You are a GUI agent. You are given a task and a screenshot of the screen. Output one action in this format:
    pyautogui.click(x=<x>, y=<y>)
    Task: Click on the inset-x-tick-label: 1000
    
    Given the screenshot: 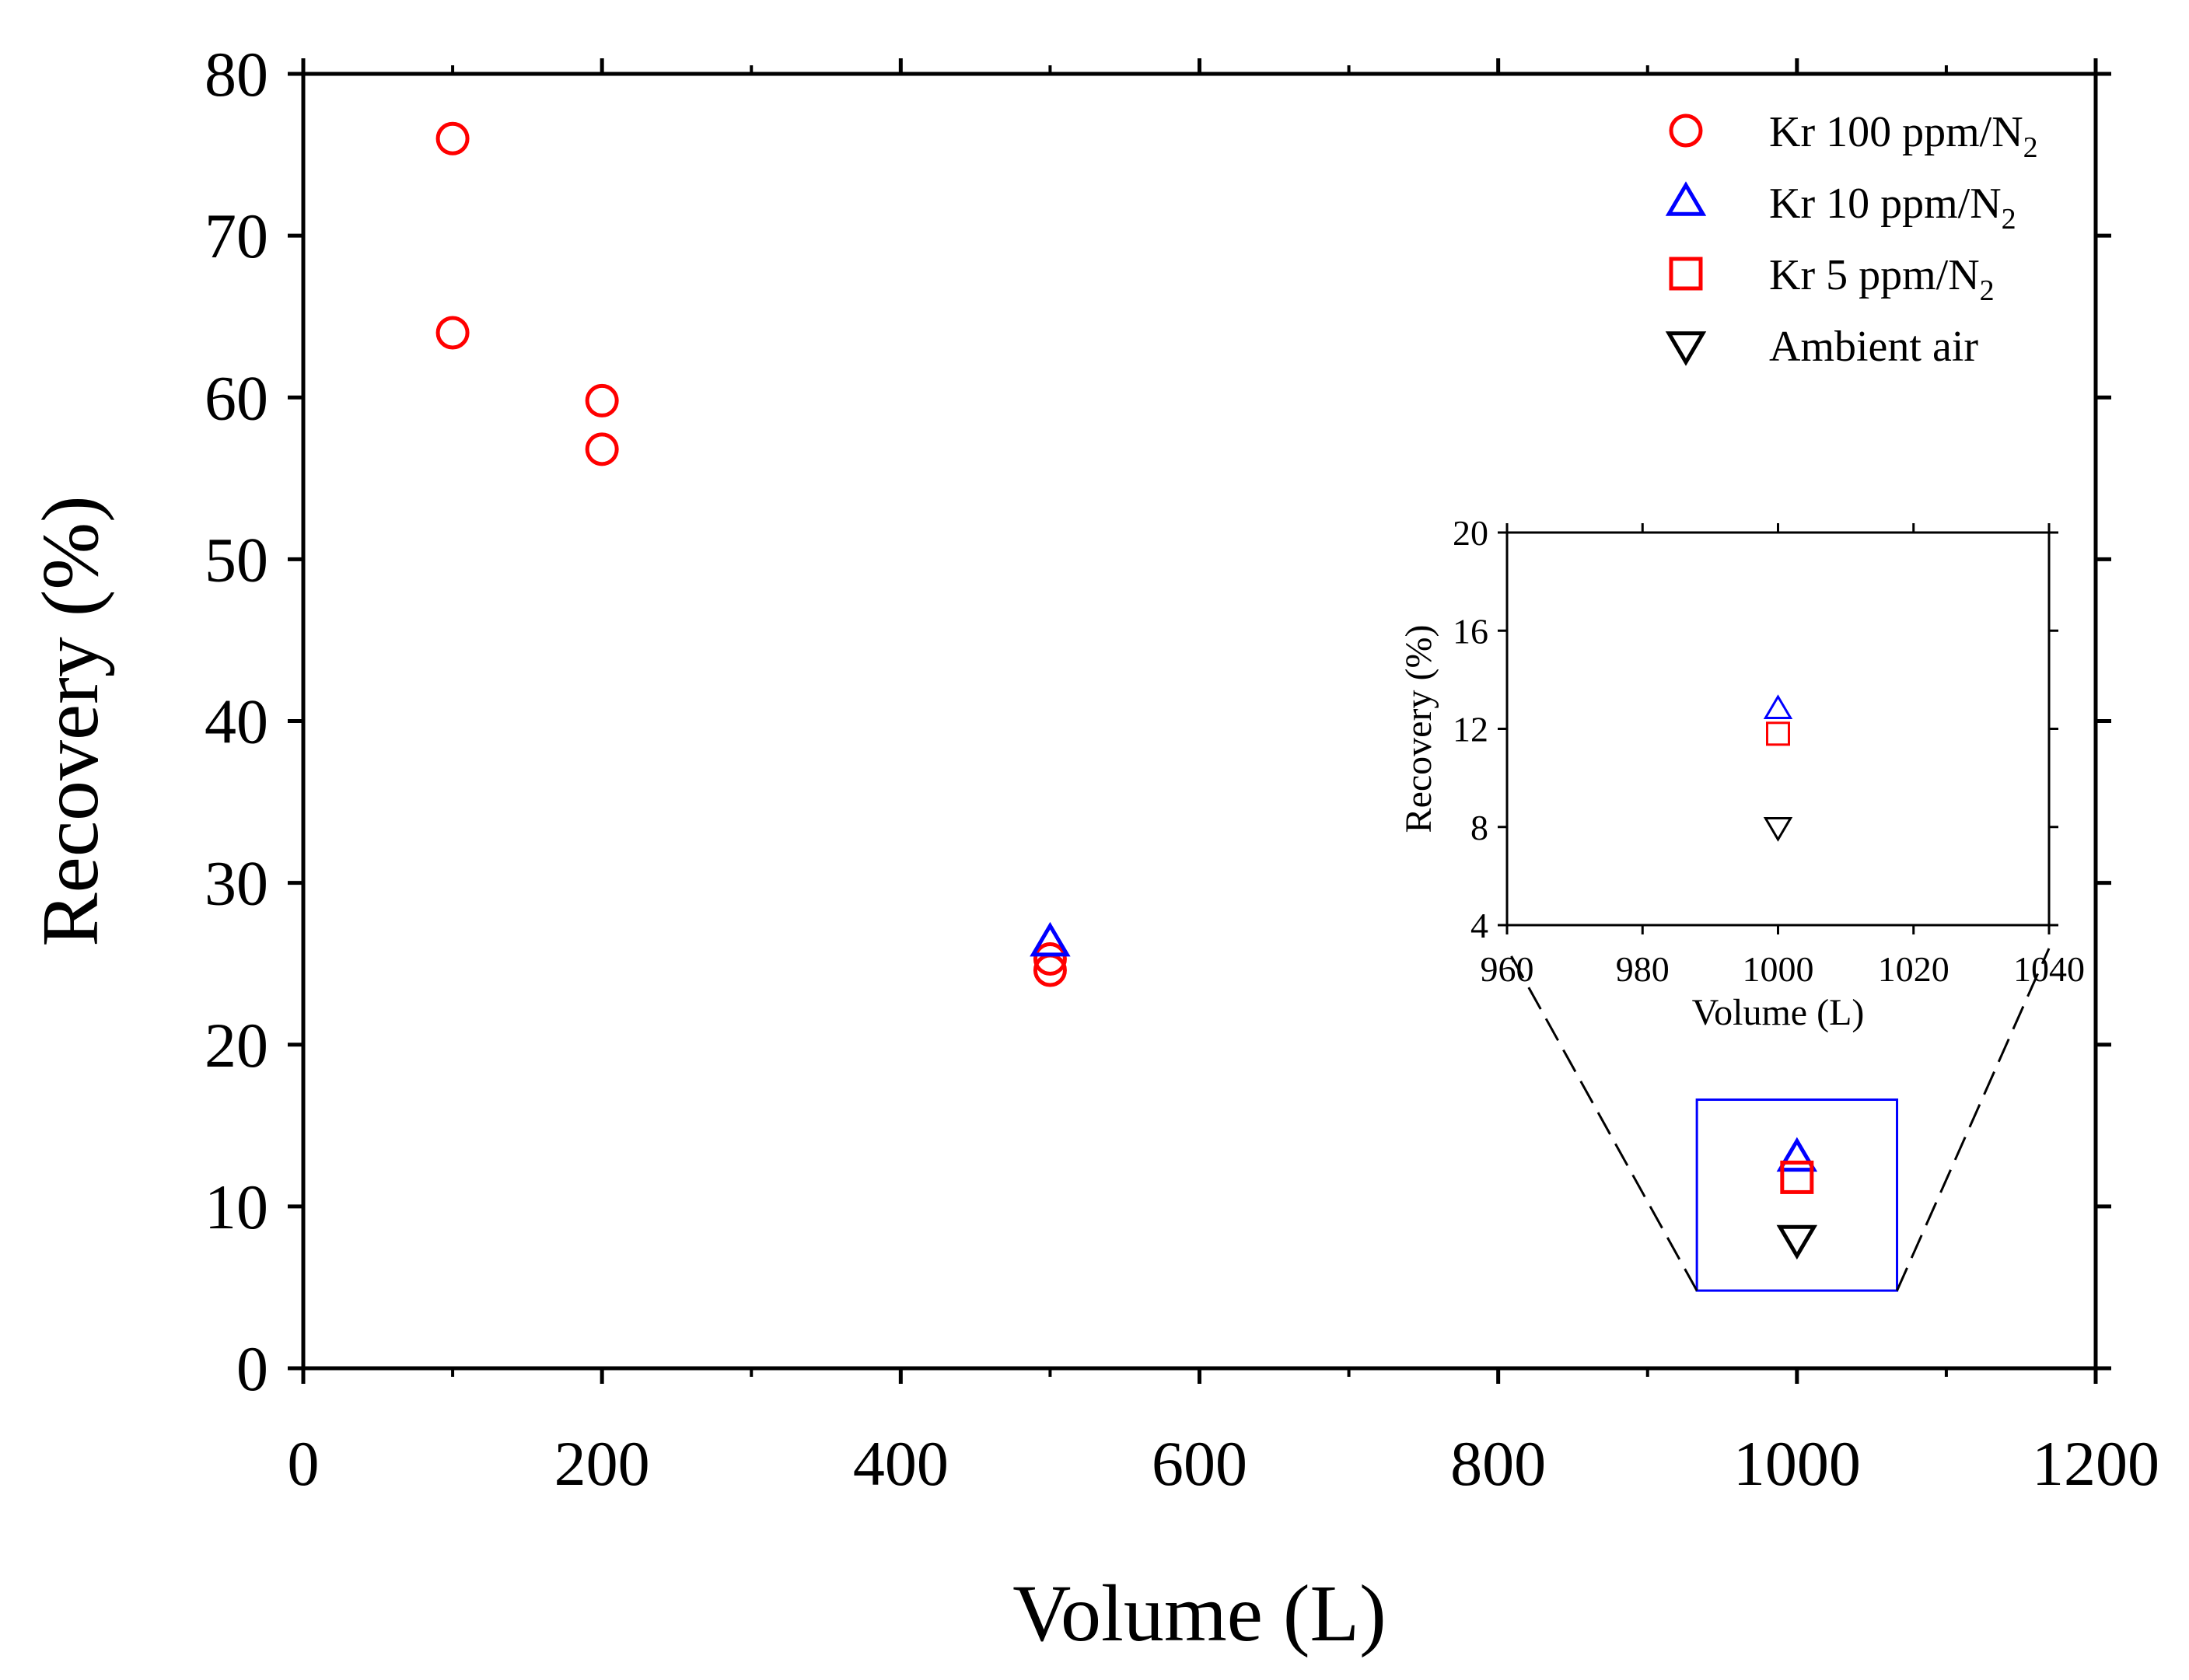 What is the action you would take?
    pyautogui.click(x=1778, y=969)
    